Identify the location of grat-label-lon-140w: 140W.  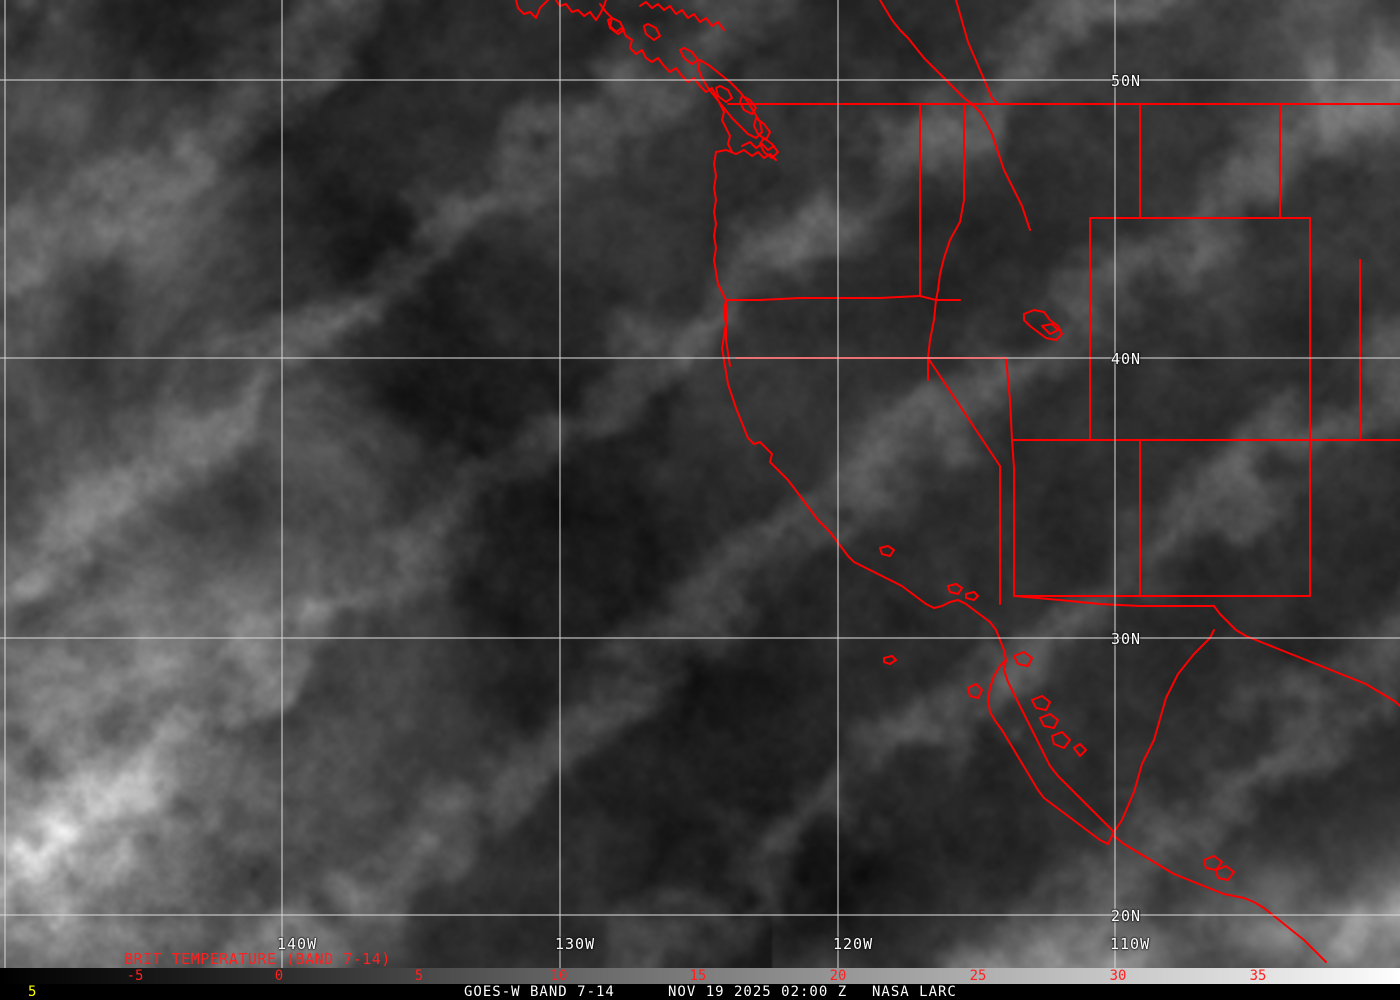
(297, 944).